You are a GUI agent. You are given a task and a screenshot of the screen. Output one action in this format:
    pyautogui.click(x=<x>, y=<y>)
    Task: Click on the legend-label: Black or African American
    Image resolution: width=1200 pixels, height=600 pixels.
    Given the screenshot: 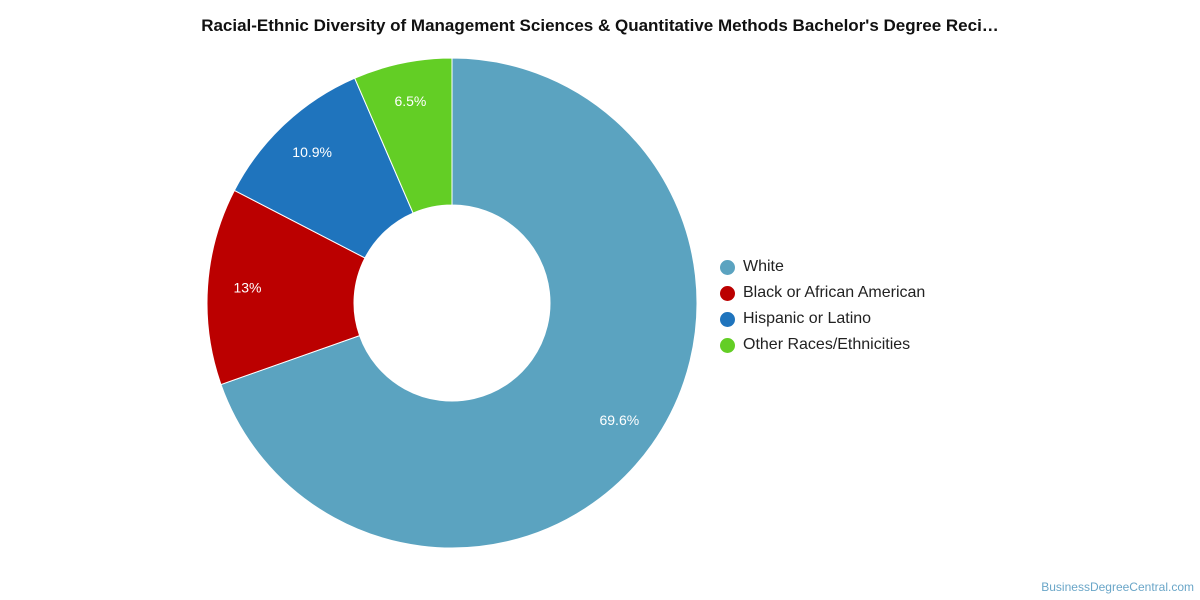 What is the action you would take?
    pyautogui.click(x=834, y=292)
    